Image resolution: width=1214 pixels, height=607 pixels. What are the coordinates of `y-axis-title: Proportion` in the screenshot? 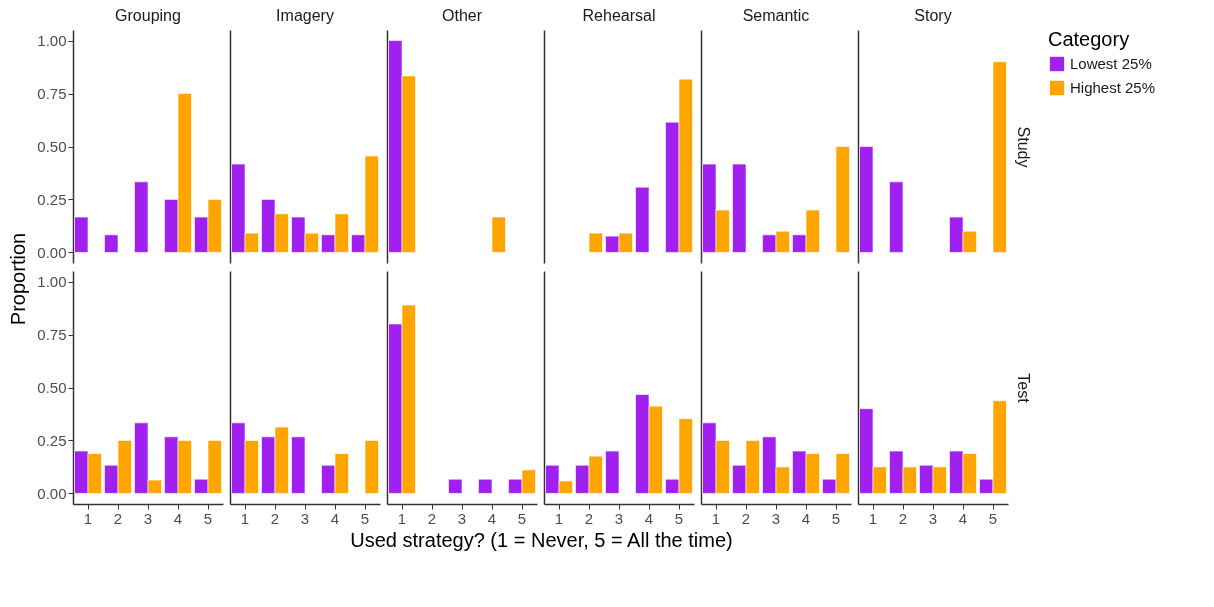 It's located at (17, 279).